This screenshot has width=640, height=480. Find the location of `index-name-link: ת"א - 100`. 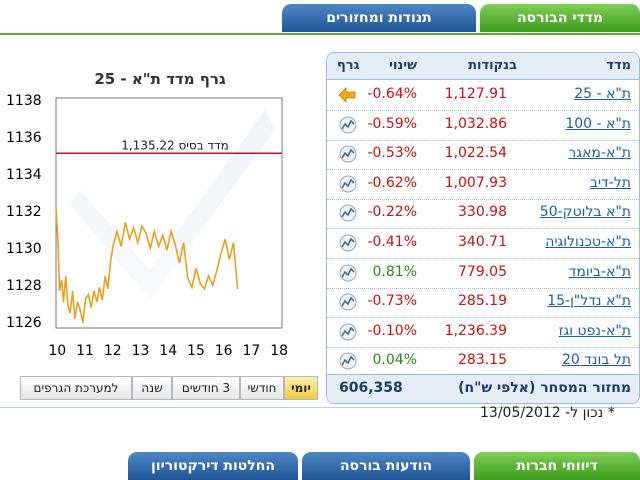

index-name-link: ת"א - 100 is located at coordinates (598, 123).